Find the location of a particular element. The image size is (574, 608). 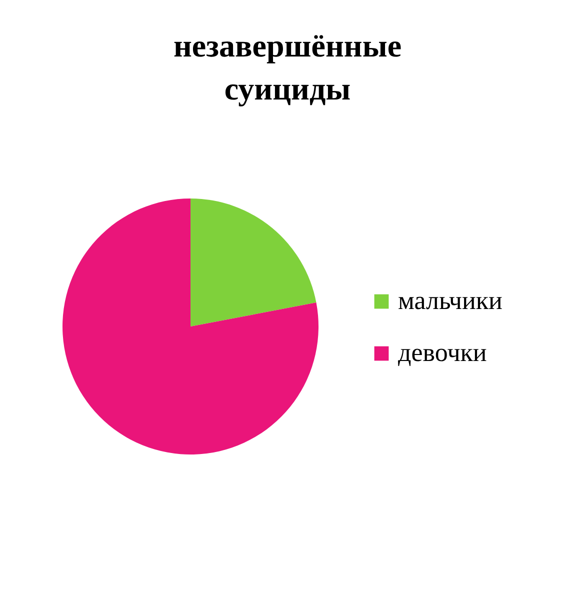

chart-title: незавершённые суициды is located at coordinates (287, 67).